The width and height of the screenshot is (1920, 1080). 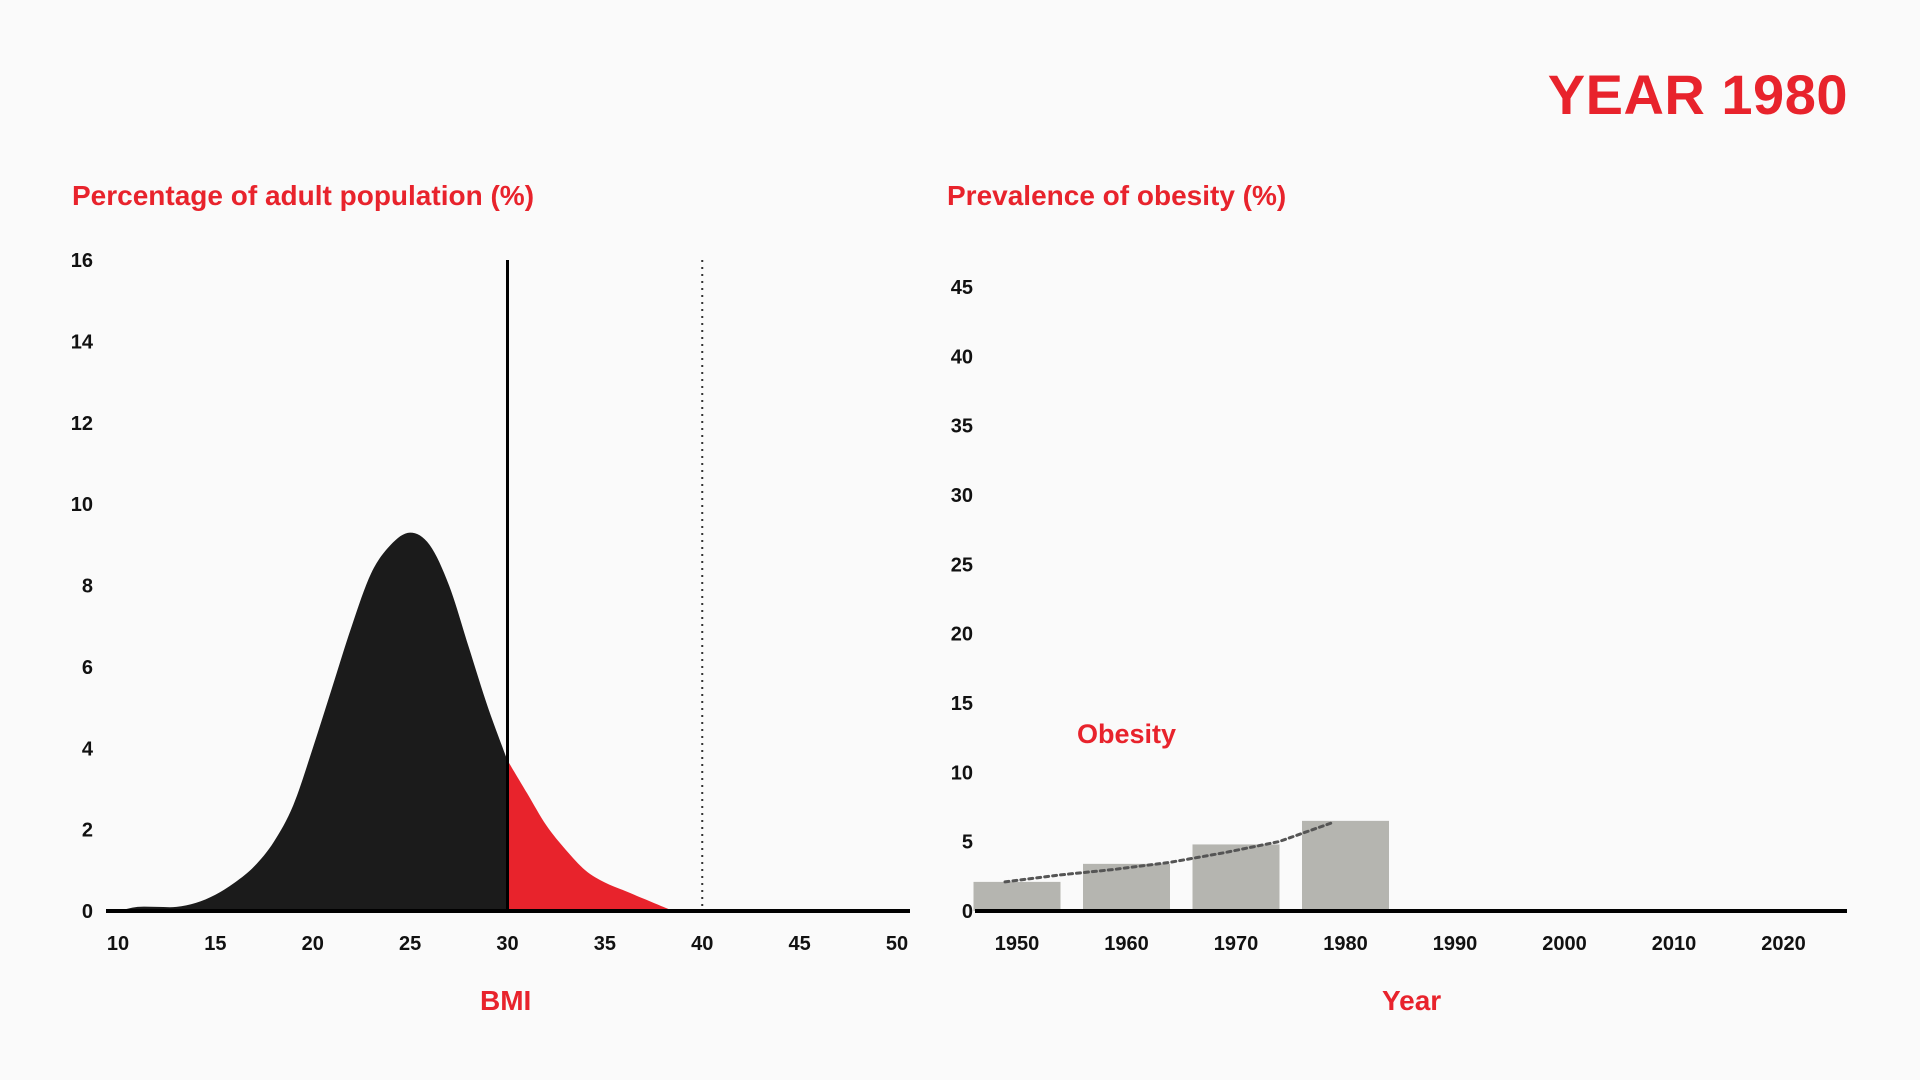 I want to click on bmi-x-tick-label: 45, so click(x=800, y=944).